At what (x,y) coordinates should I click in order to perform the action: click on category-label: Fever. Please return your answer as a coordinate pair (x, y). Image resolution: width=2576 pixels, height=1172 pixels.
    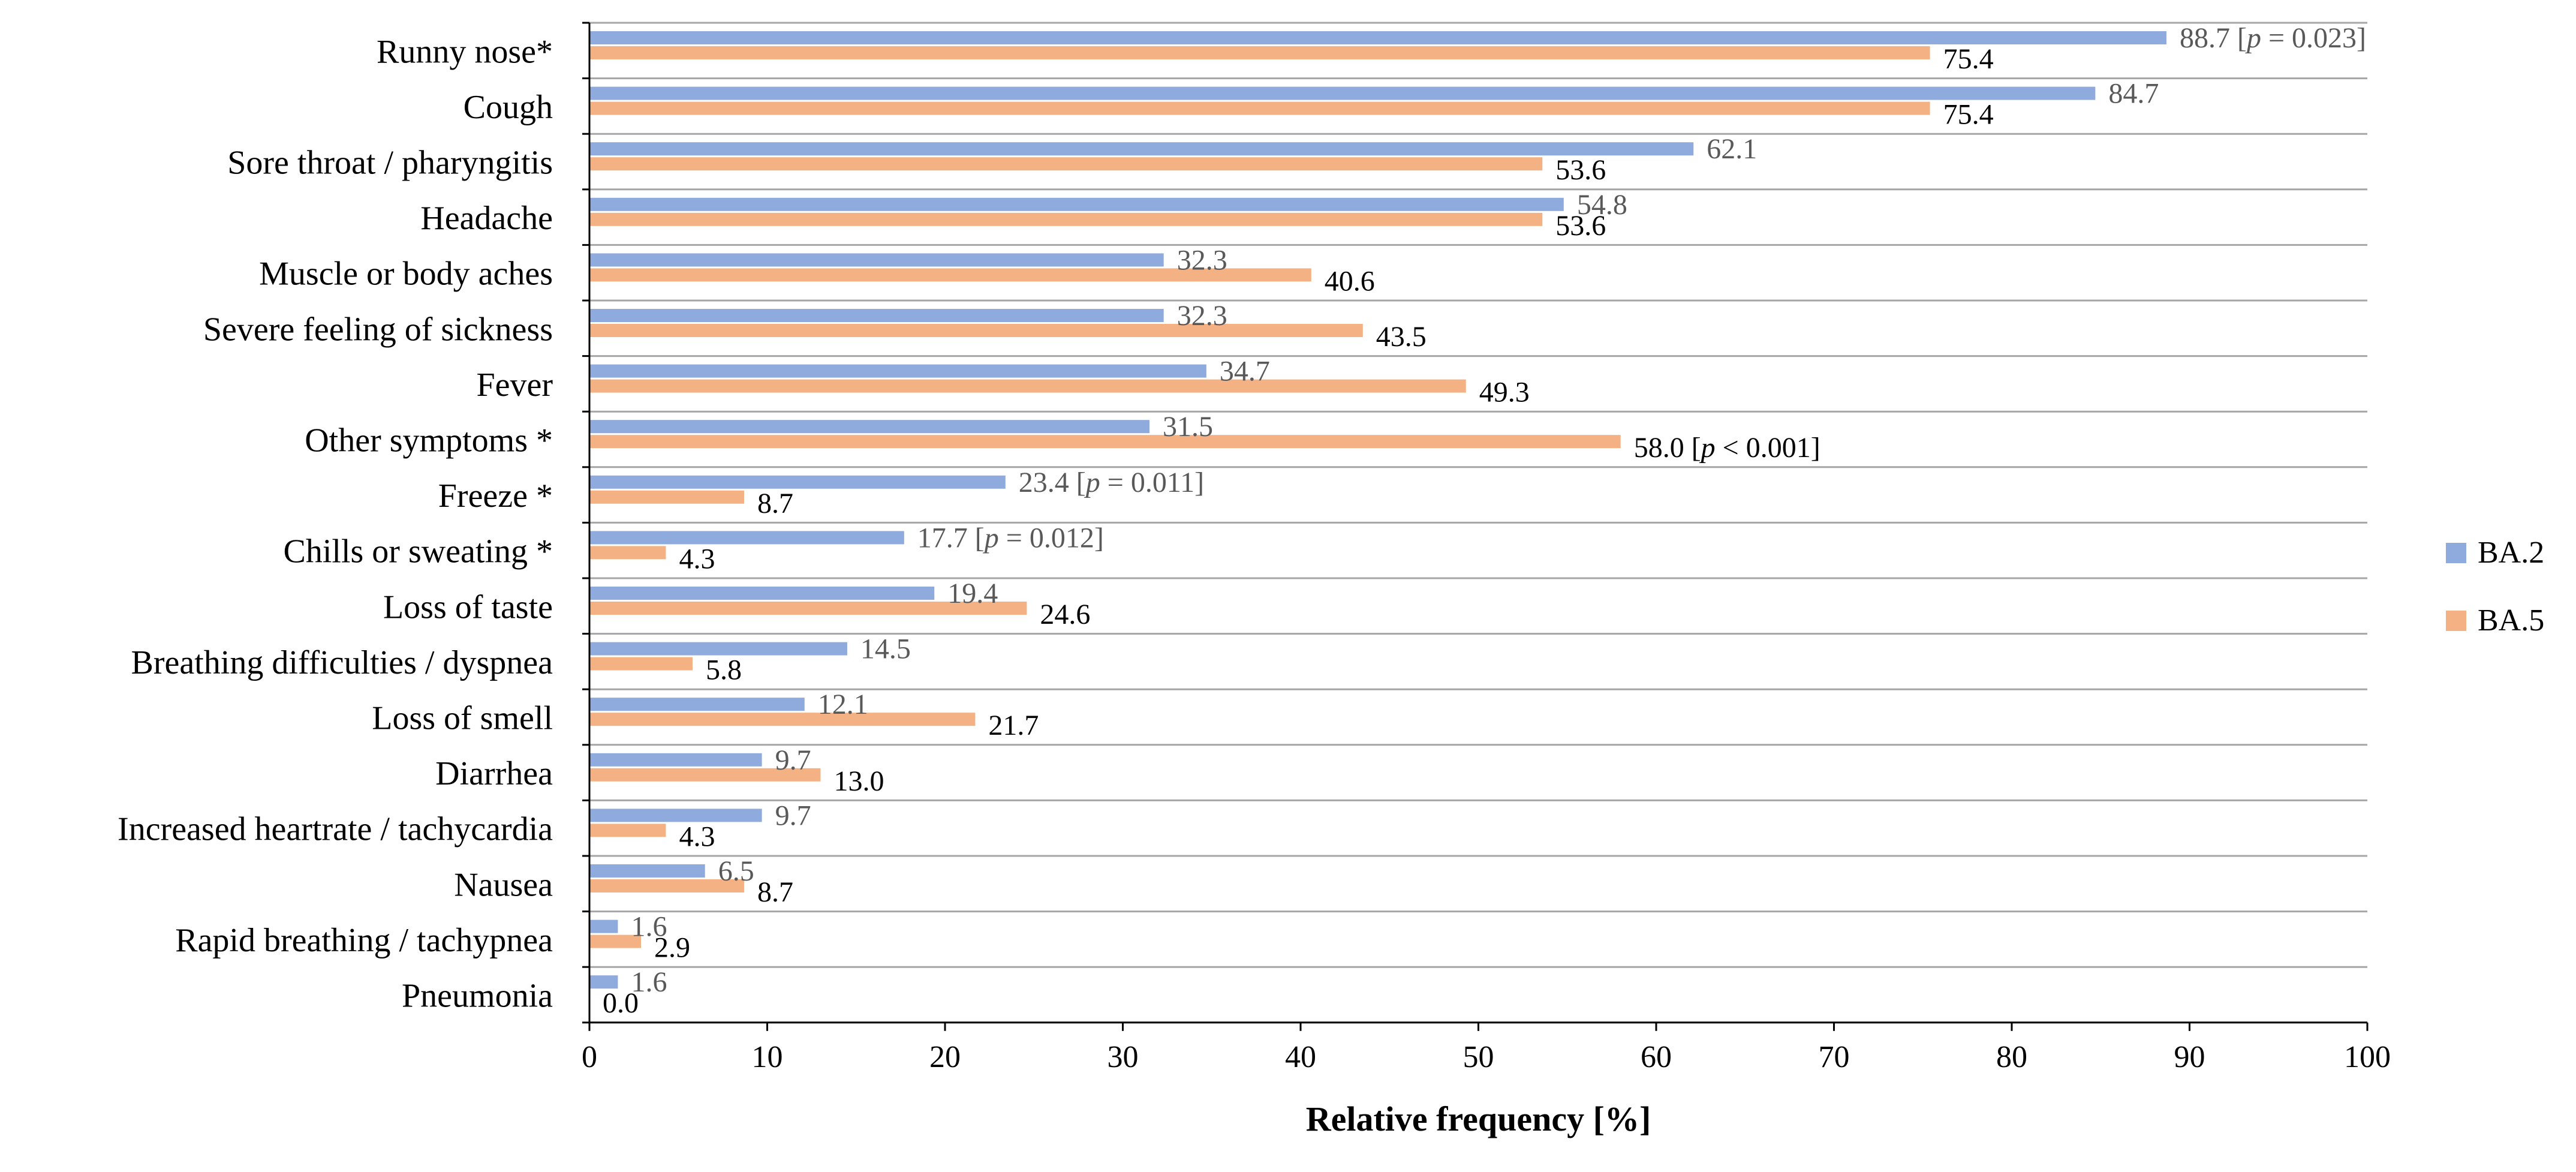
    Looking at the image, I should click on (514, 385).